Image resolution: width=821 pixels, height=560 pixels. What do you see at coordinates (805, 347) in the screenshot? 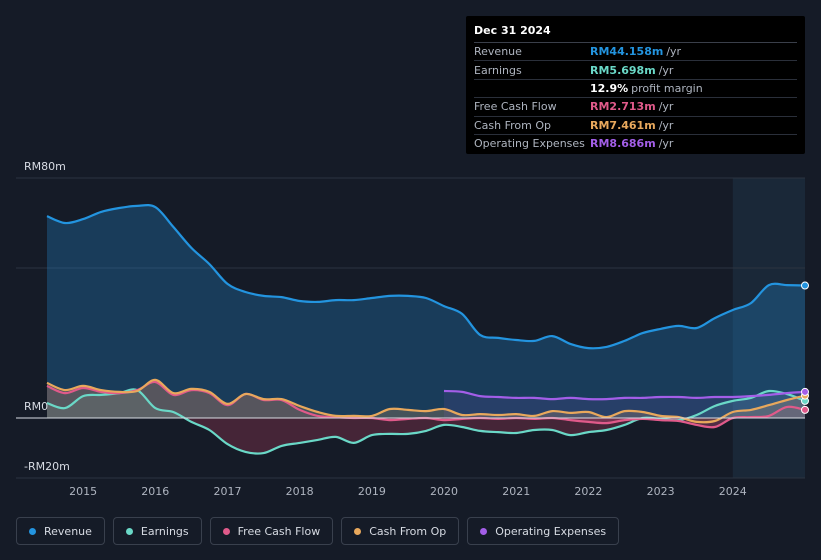
I see `series-endpoints` at bounding box center [805, 347].